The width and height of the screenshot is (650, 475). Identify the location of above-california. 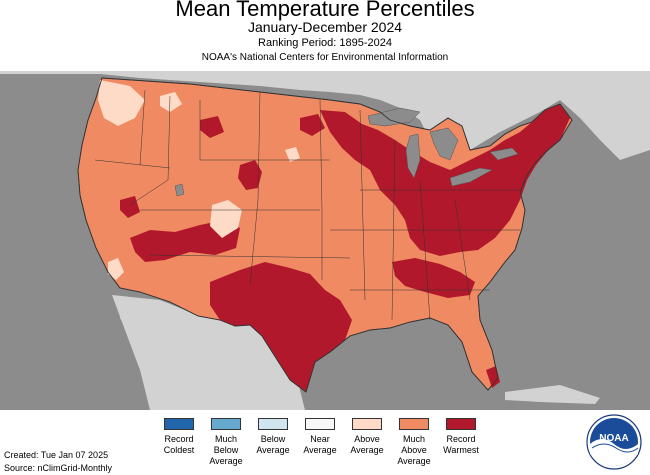
(116, 269).